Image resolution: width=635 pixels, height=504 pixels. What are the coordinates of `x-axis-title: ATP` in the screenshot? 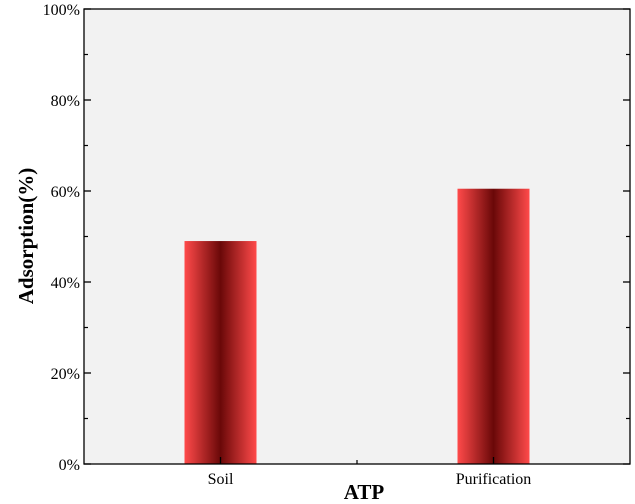 It's located at (364, 492).